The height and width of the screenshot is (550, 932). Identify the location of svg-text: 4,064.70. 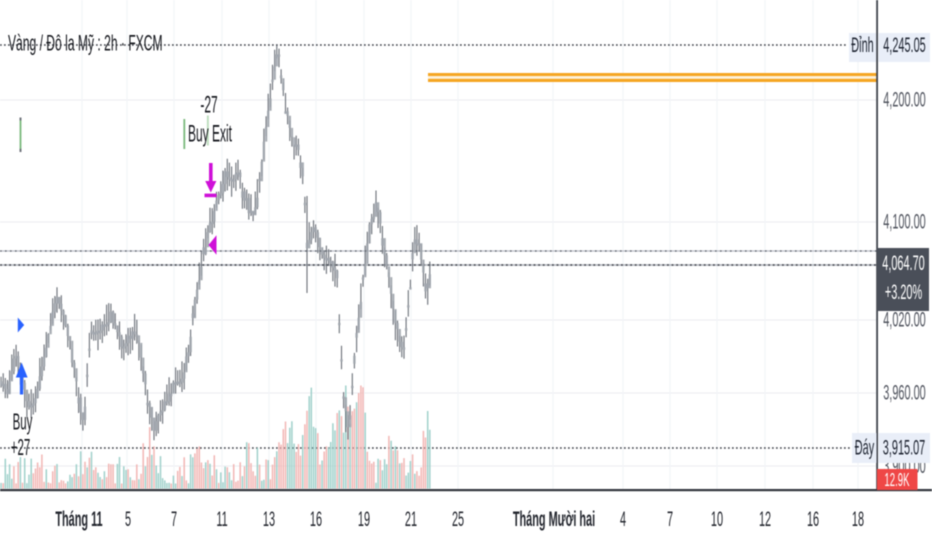
(903, 263).